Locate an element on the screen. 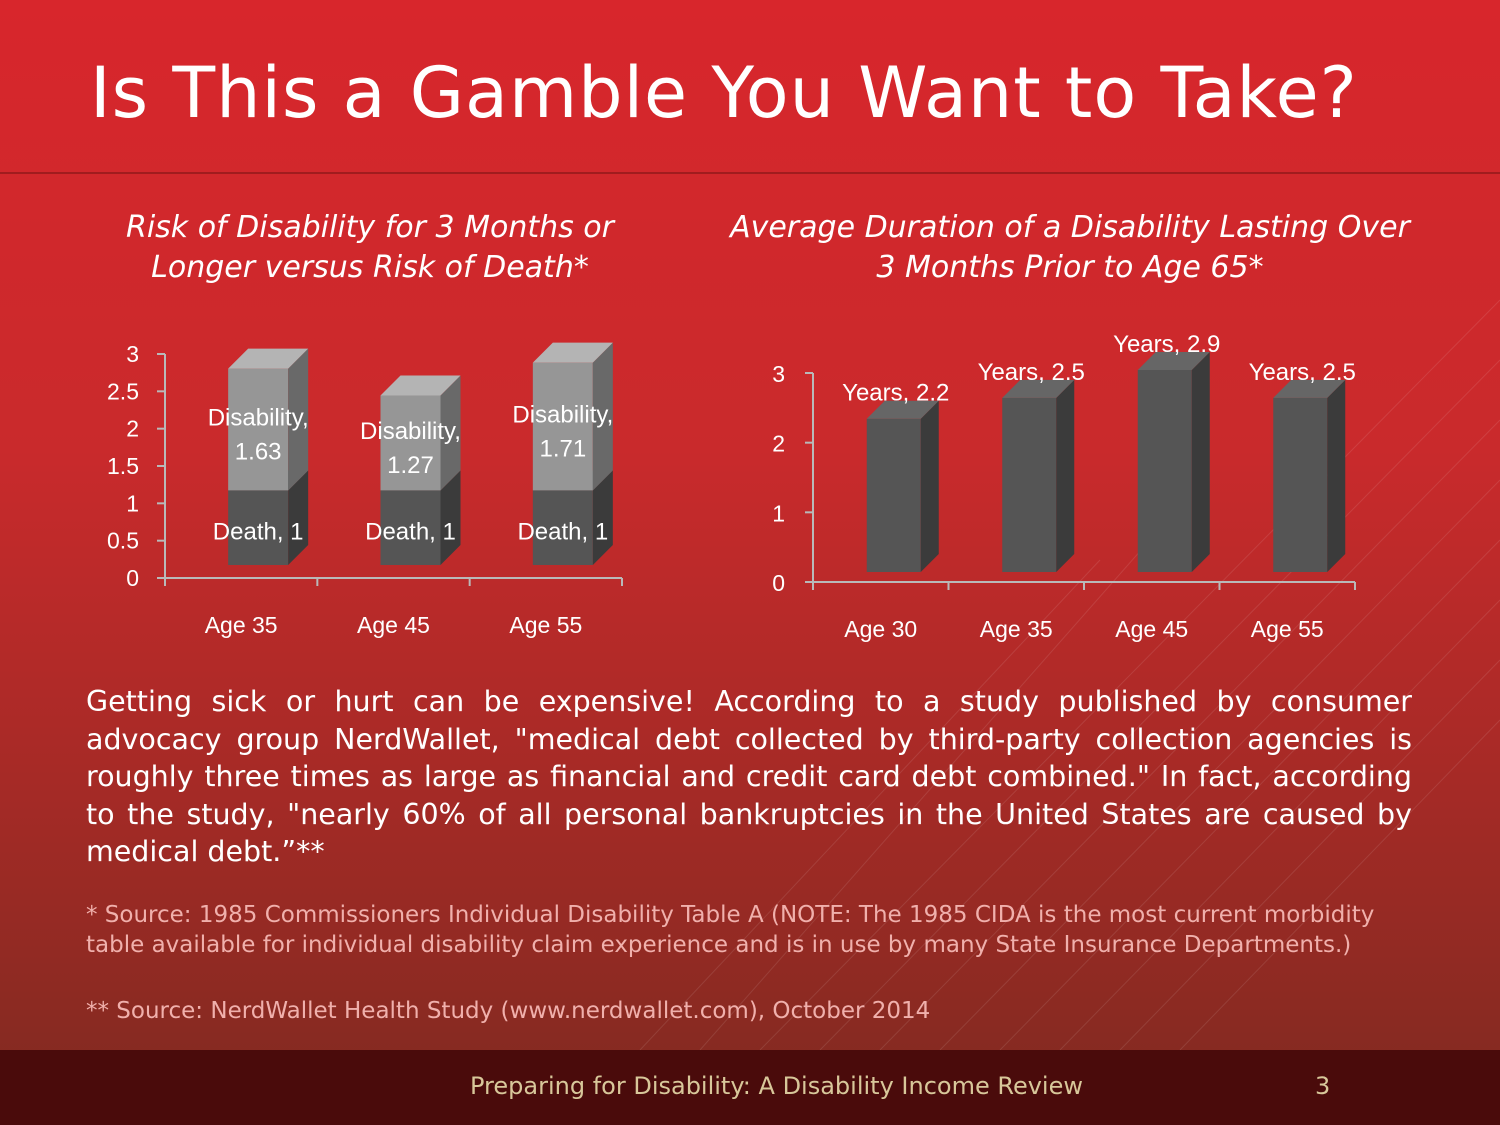  title-divider is located at coordinates (750, 173).